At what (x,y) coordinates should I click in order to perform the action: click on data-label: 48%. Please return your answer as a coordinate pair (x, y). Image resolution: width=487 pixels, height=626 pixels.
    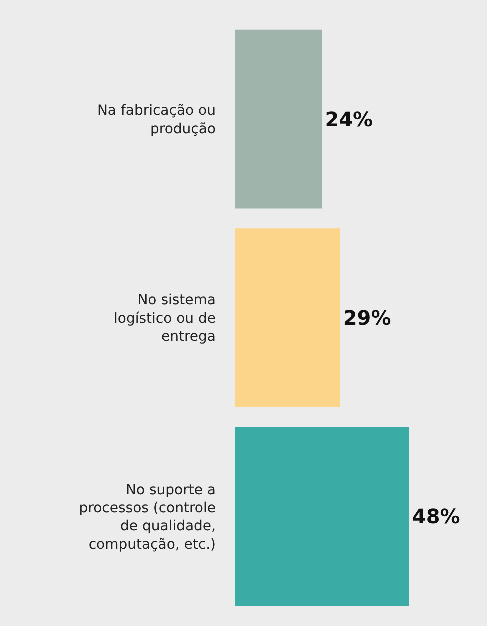
    Looking at the image, I should click on (436, 516).